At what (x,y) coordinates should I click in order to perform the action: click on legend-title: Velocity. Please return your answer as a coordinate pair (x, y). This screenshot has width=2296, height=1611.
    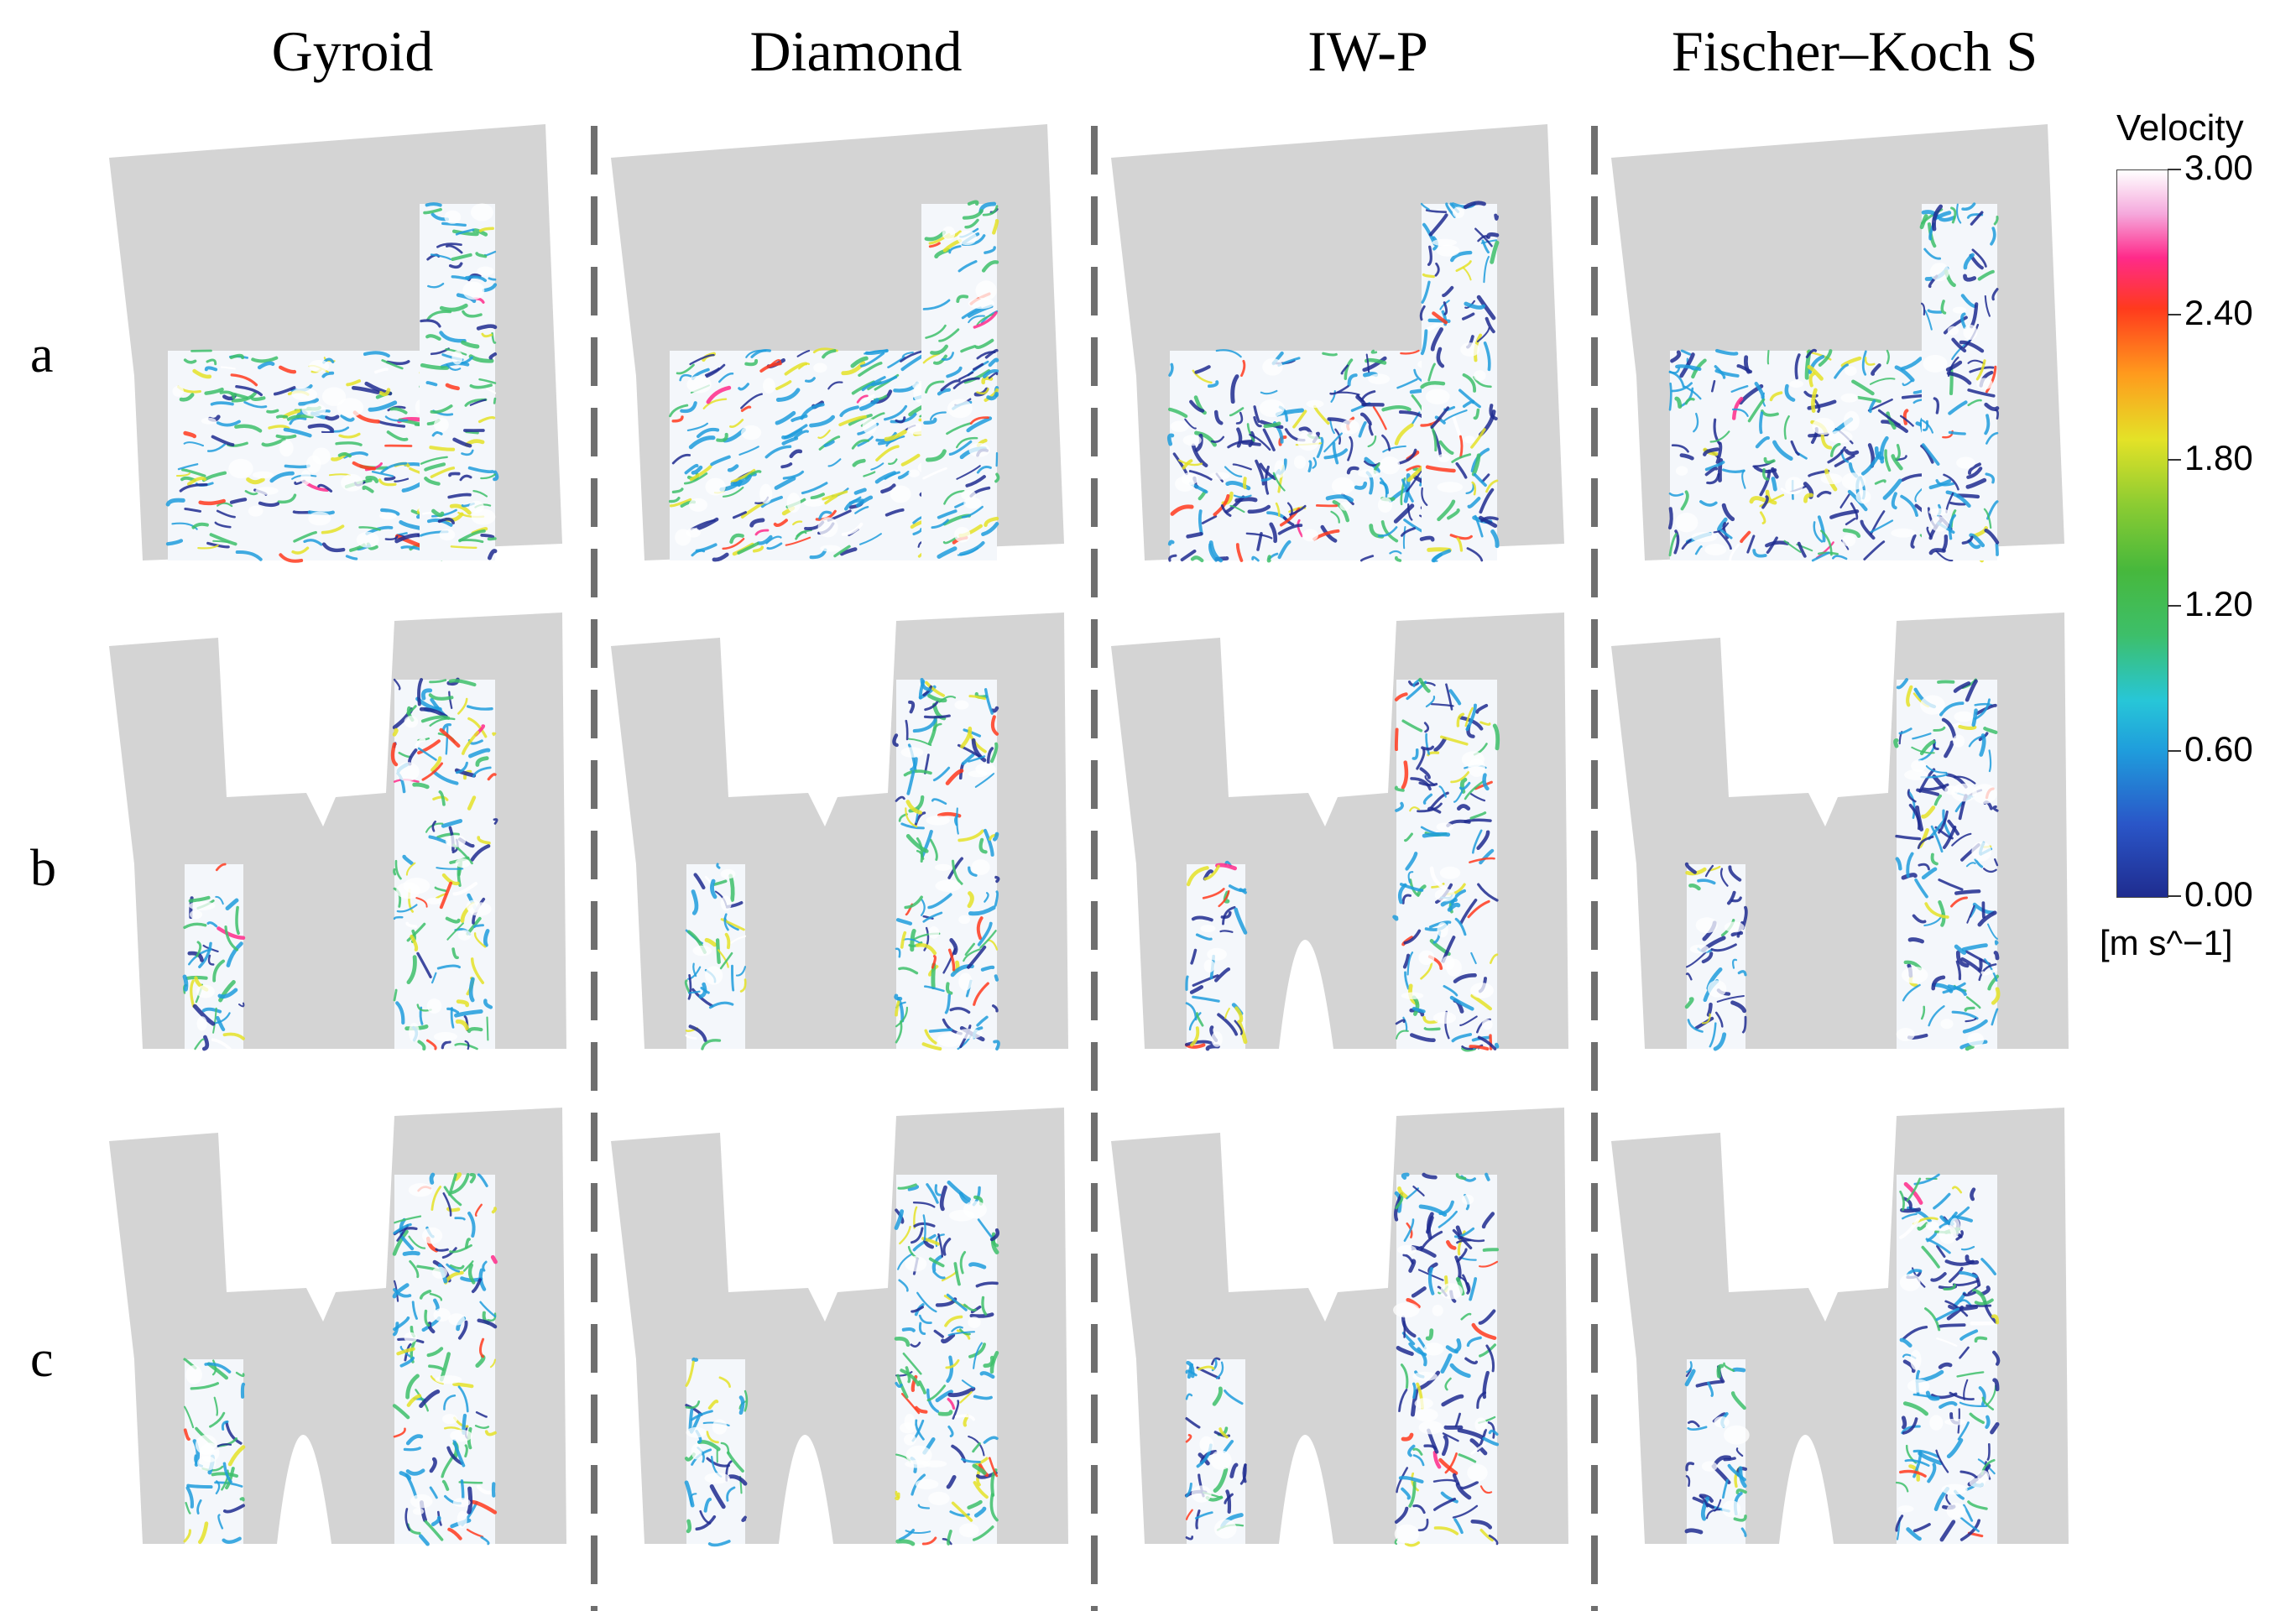
    Looking at the image, I should click on (2180, 128).